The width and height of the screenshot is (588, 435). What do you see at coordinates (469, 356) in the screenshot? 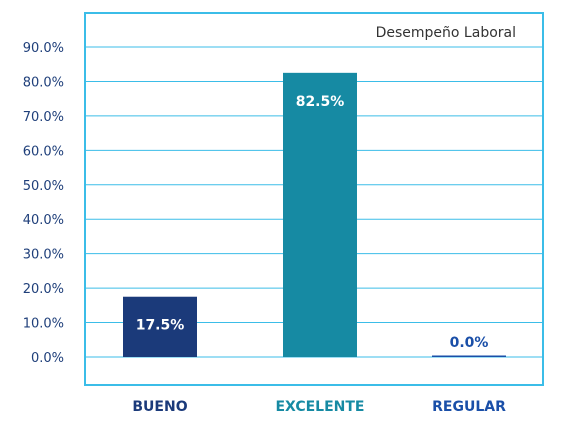
I see `bar-regular` at bounding box center [469, 356].